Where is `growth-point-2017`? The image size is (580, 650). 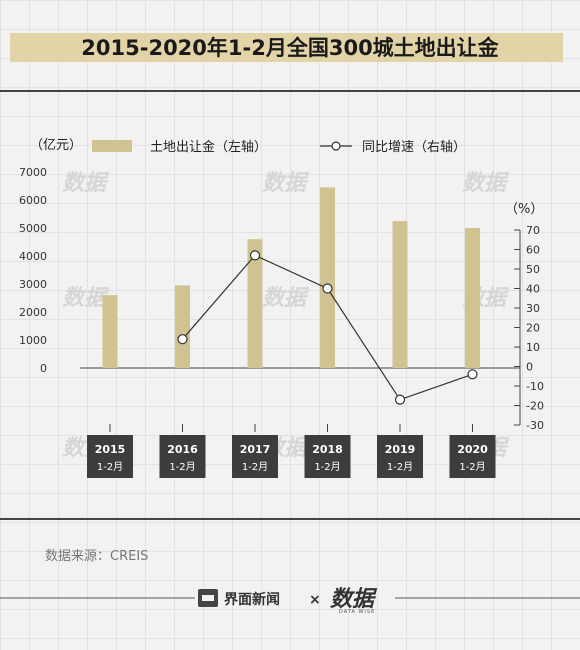
growth-point-2017 is located at coordinates (255, 255).